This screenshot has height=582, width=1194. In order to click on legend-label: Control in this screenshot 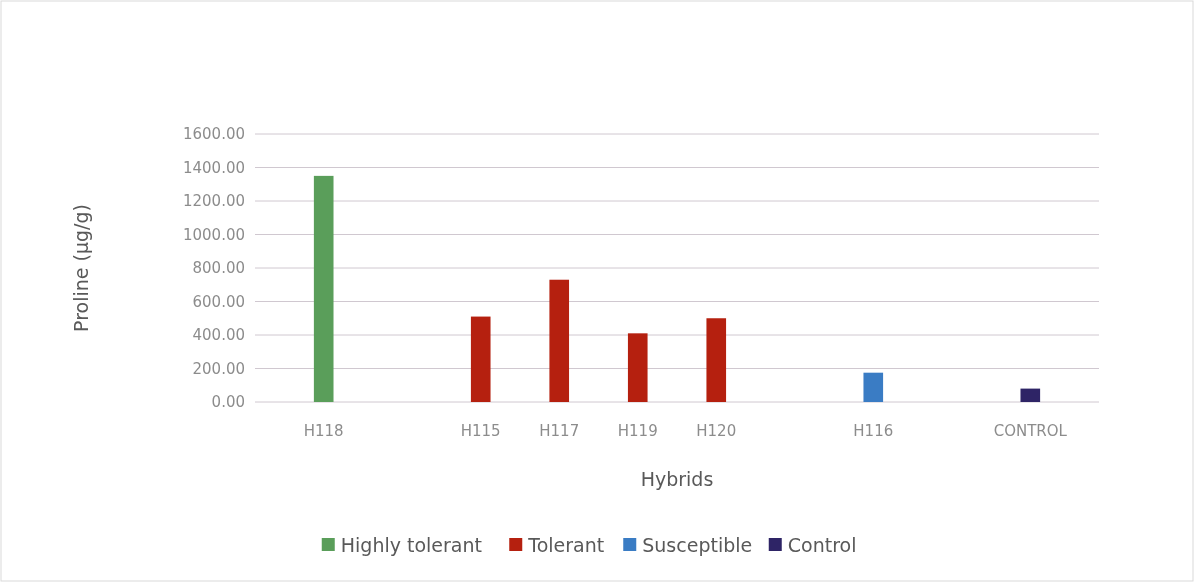, I will do `click(822, 544)`.